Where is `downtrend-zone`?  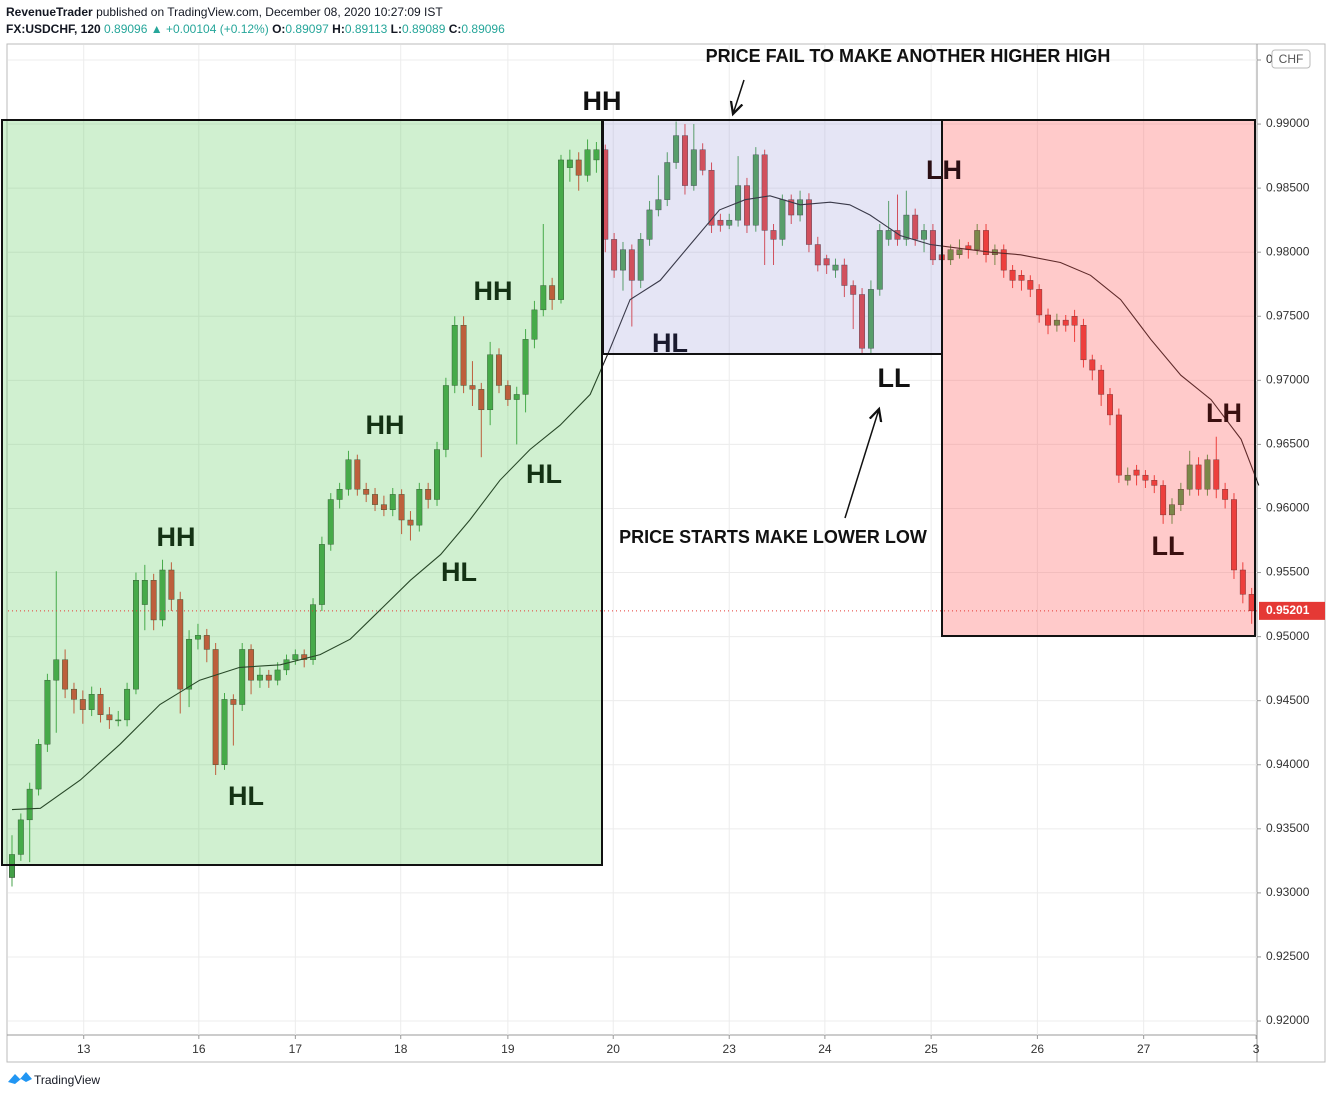
downtrend-zone is located at coordinates (1098, 378).